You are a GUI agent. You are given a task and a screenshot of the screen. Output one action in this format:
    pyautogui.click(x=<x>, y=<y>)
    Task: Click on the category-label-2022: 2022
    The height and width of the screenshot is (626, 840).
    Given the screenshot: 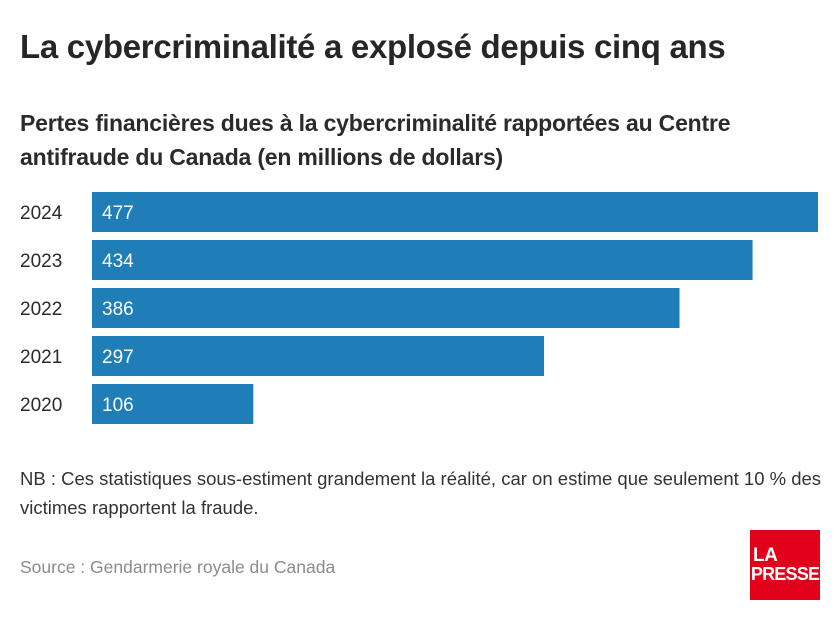 What is the action you would take?
    pyautogui.click(x=41, y=309)
    